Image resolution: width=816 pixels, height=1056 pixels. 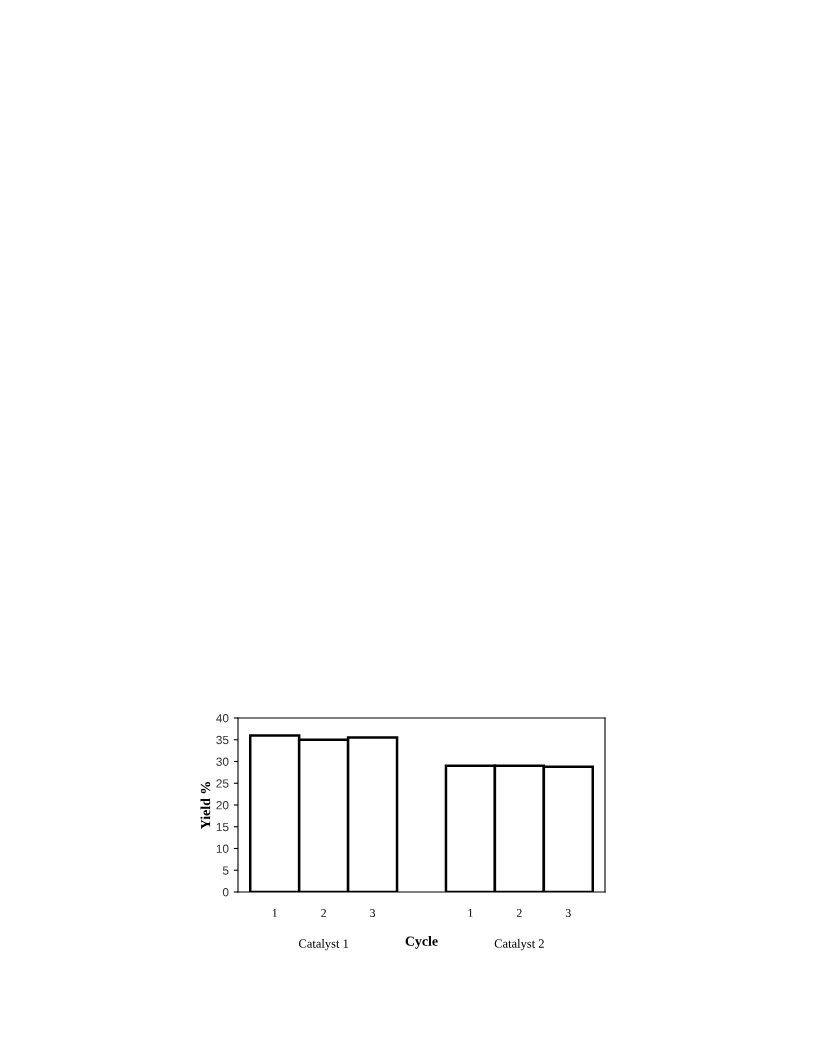 I want to click on y-tick-label: 0, so click(x=225, y=892).